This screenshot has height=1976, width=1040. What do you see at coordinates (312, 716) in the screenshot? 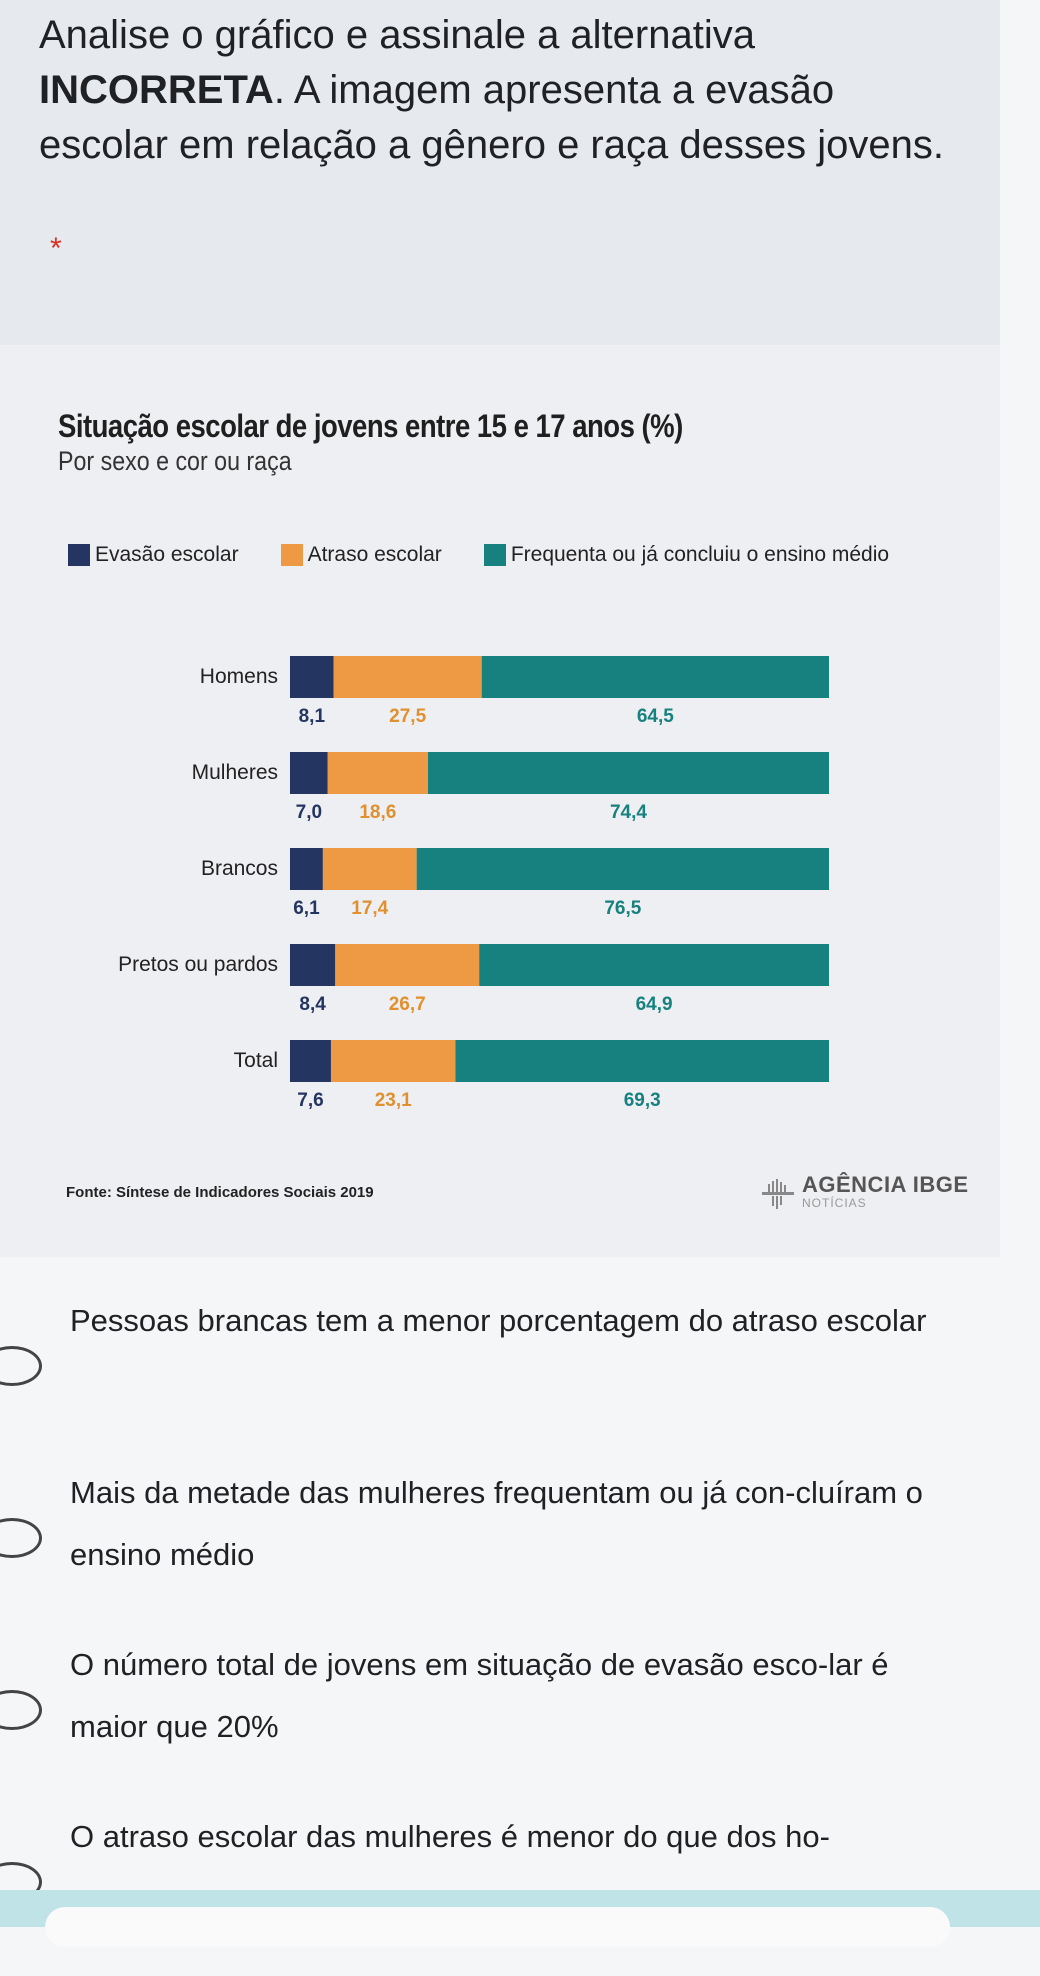
I see `data-label: 8,1` at bounding box center [312, 716].